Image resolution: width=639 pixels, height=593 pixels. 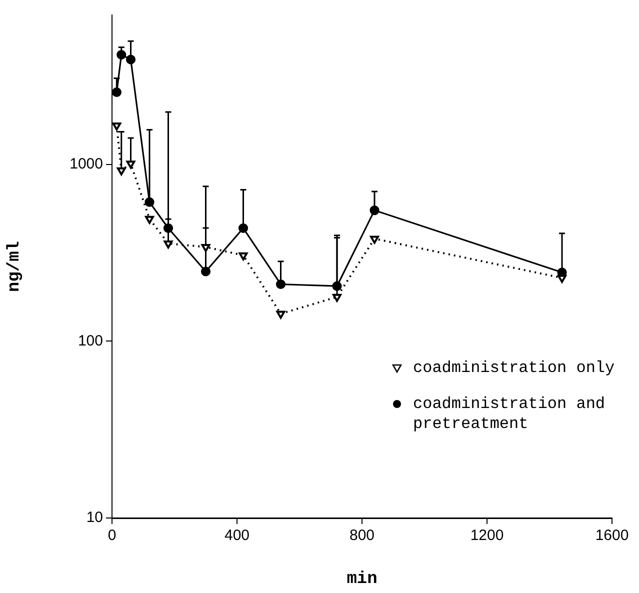 I want to click on x-tick-label: 800, so click(x=362, y=535).